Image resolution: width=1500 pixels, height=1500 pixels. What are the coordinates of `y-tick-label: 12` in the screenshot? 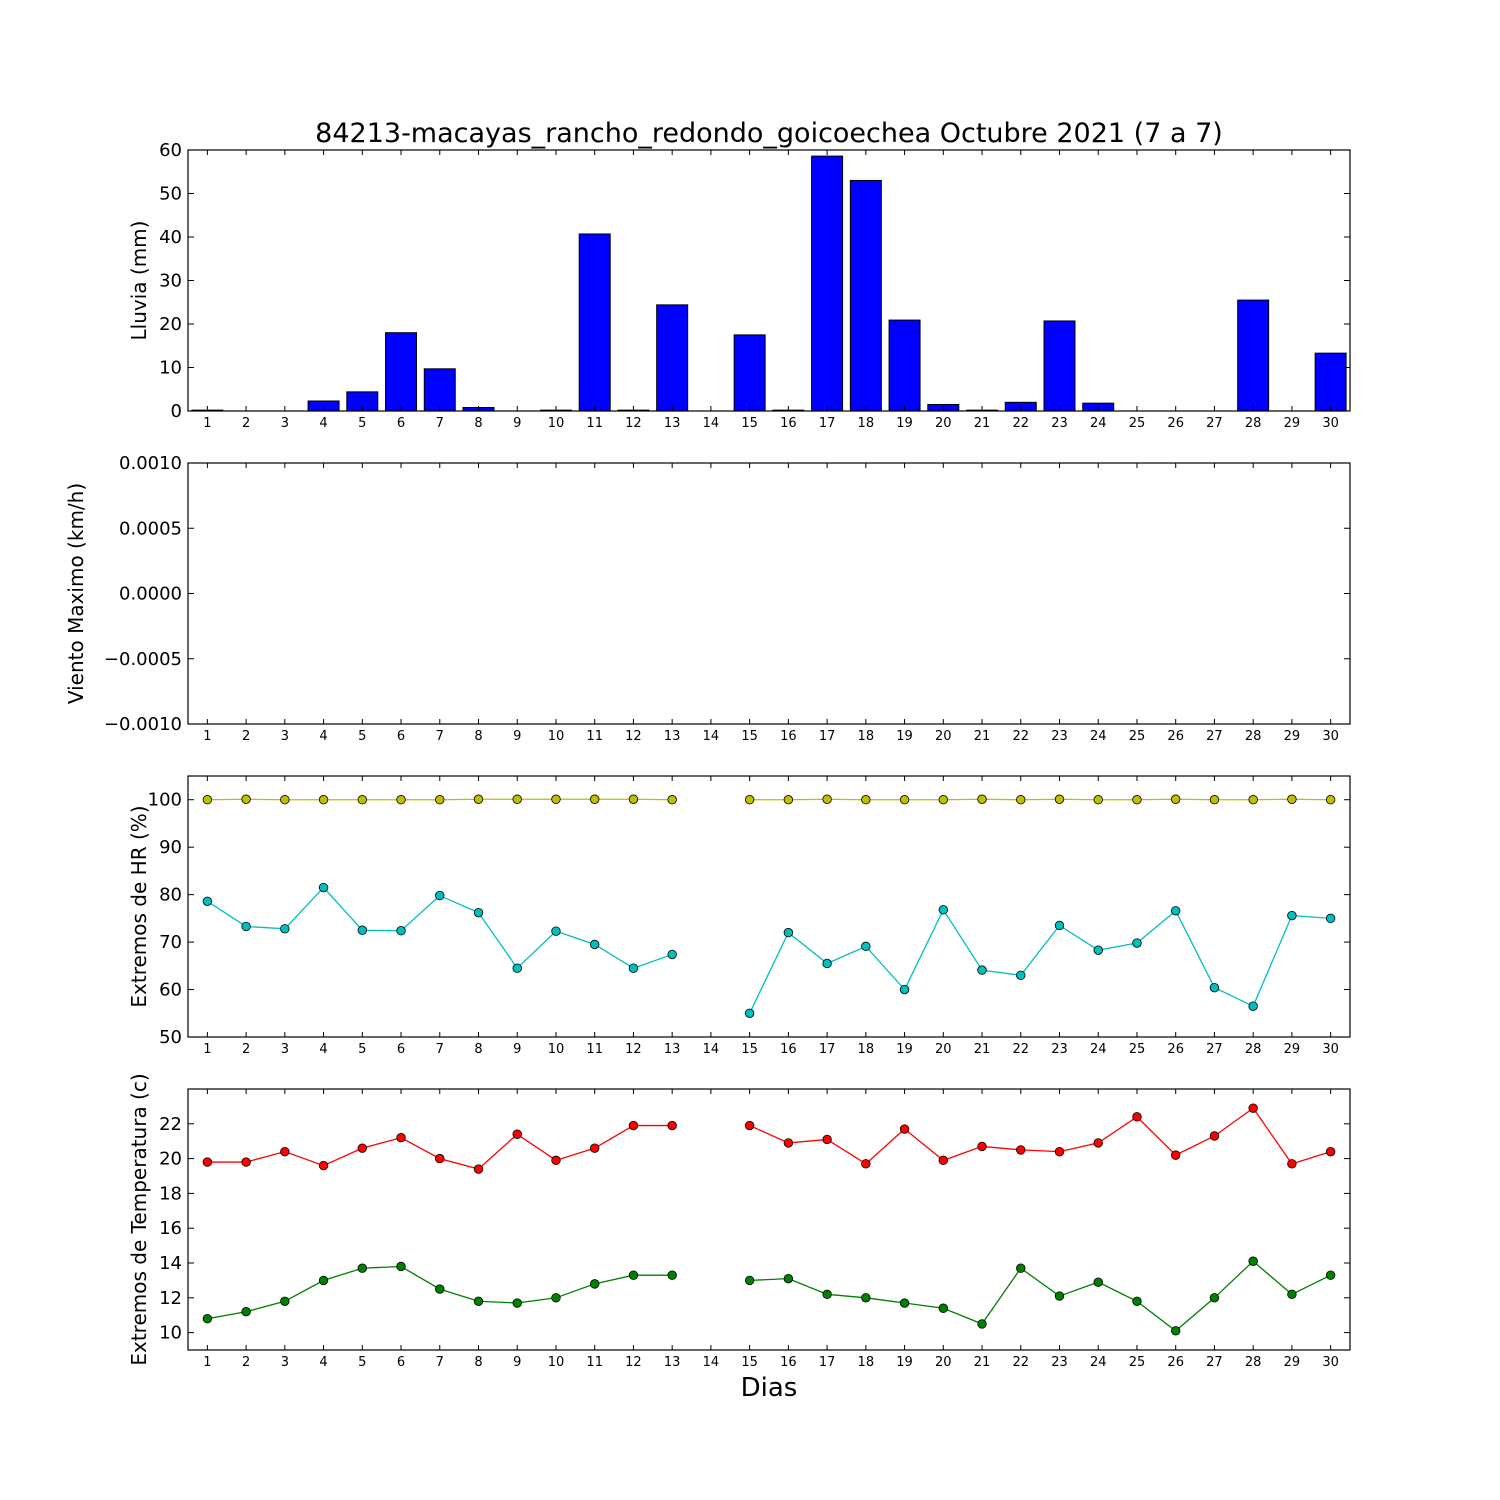 It's located at (170, 1298).